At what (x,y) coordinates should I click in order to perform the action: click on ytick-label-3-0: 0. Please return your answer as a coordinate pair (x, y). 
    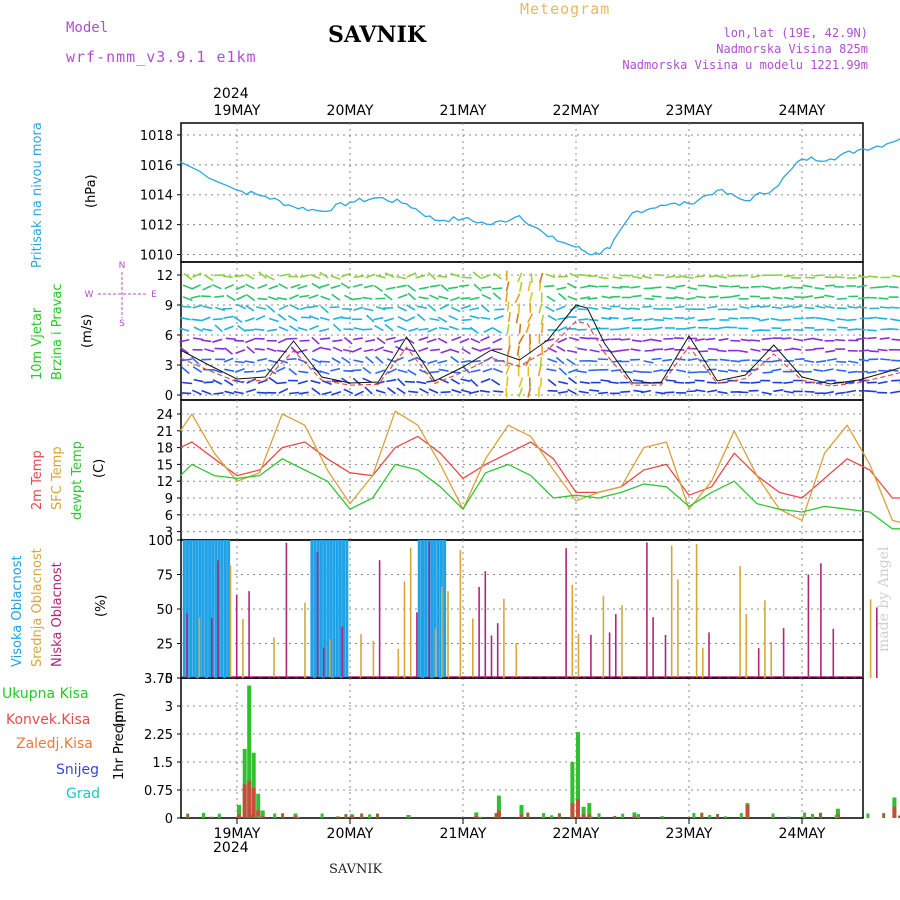
    Looking at the image, I should click on (169, 679).